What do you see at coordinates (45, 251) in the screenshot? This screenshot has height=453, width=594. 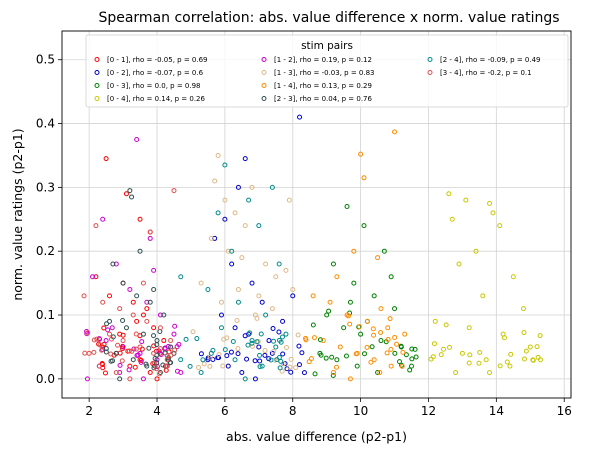 I see `y-tick-label: 0.2` at bounding box center [45, 251].